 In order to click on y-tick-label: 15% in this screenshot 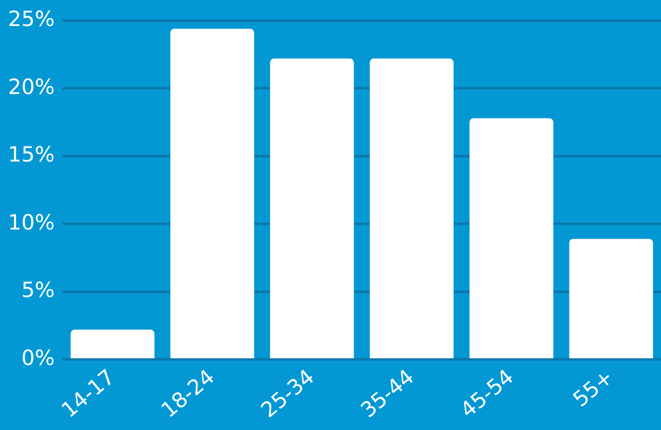, I will do `click(31, 154)`.